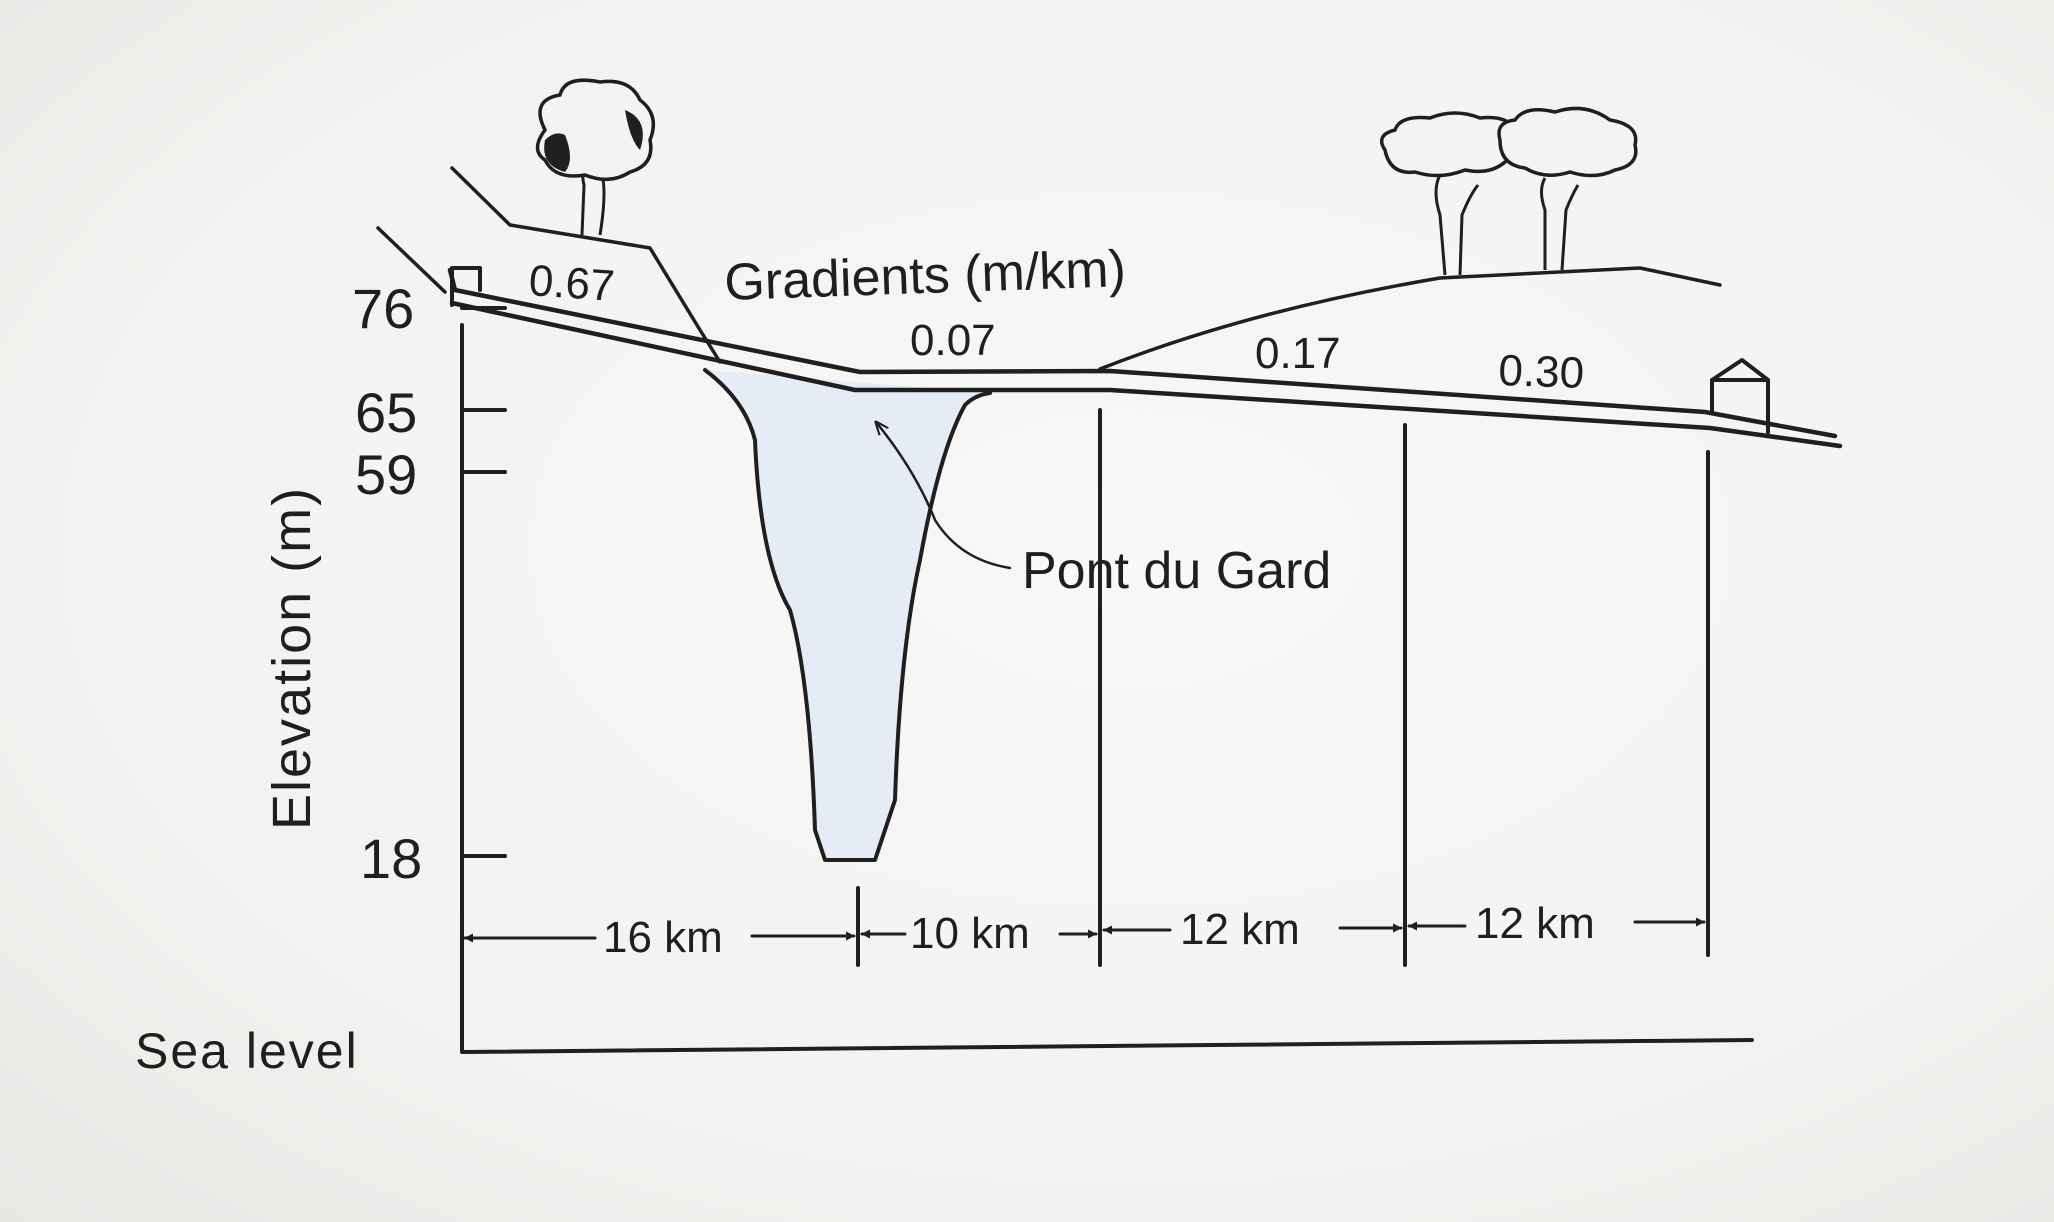  I want to click on destination-house, so click(1740, 396).